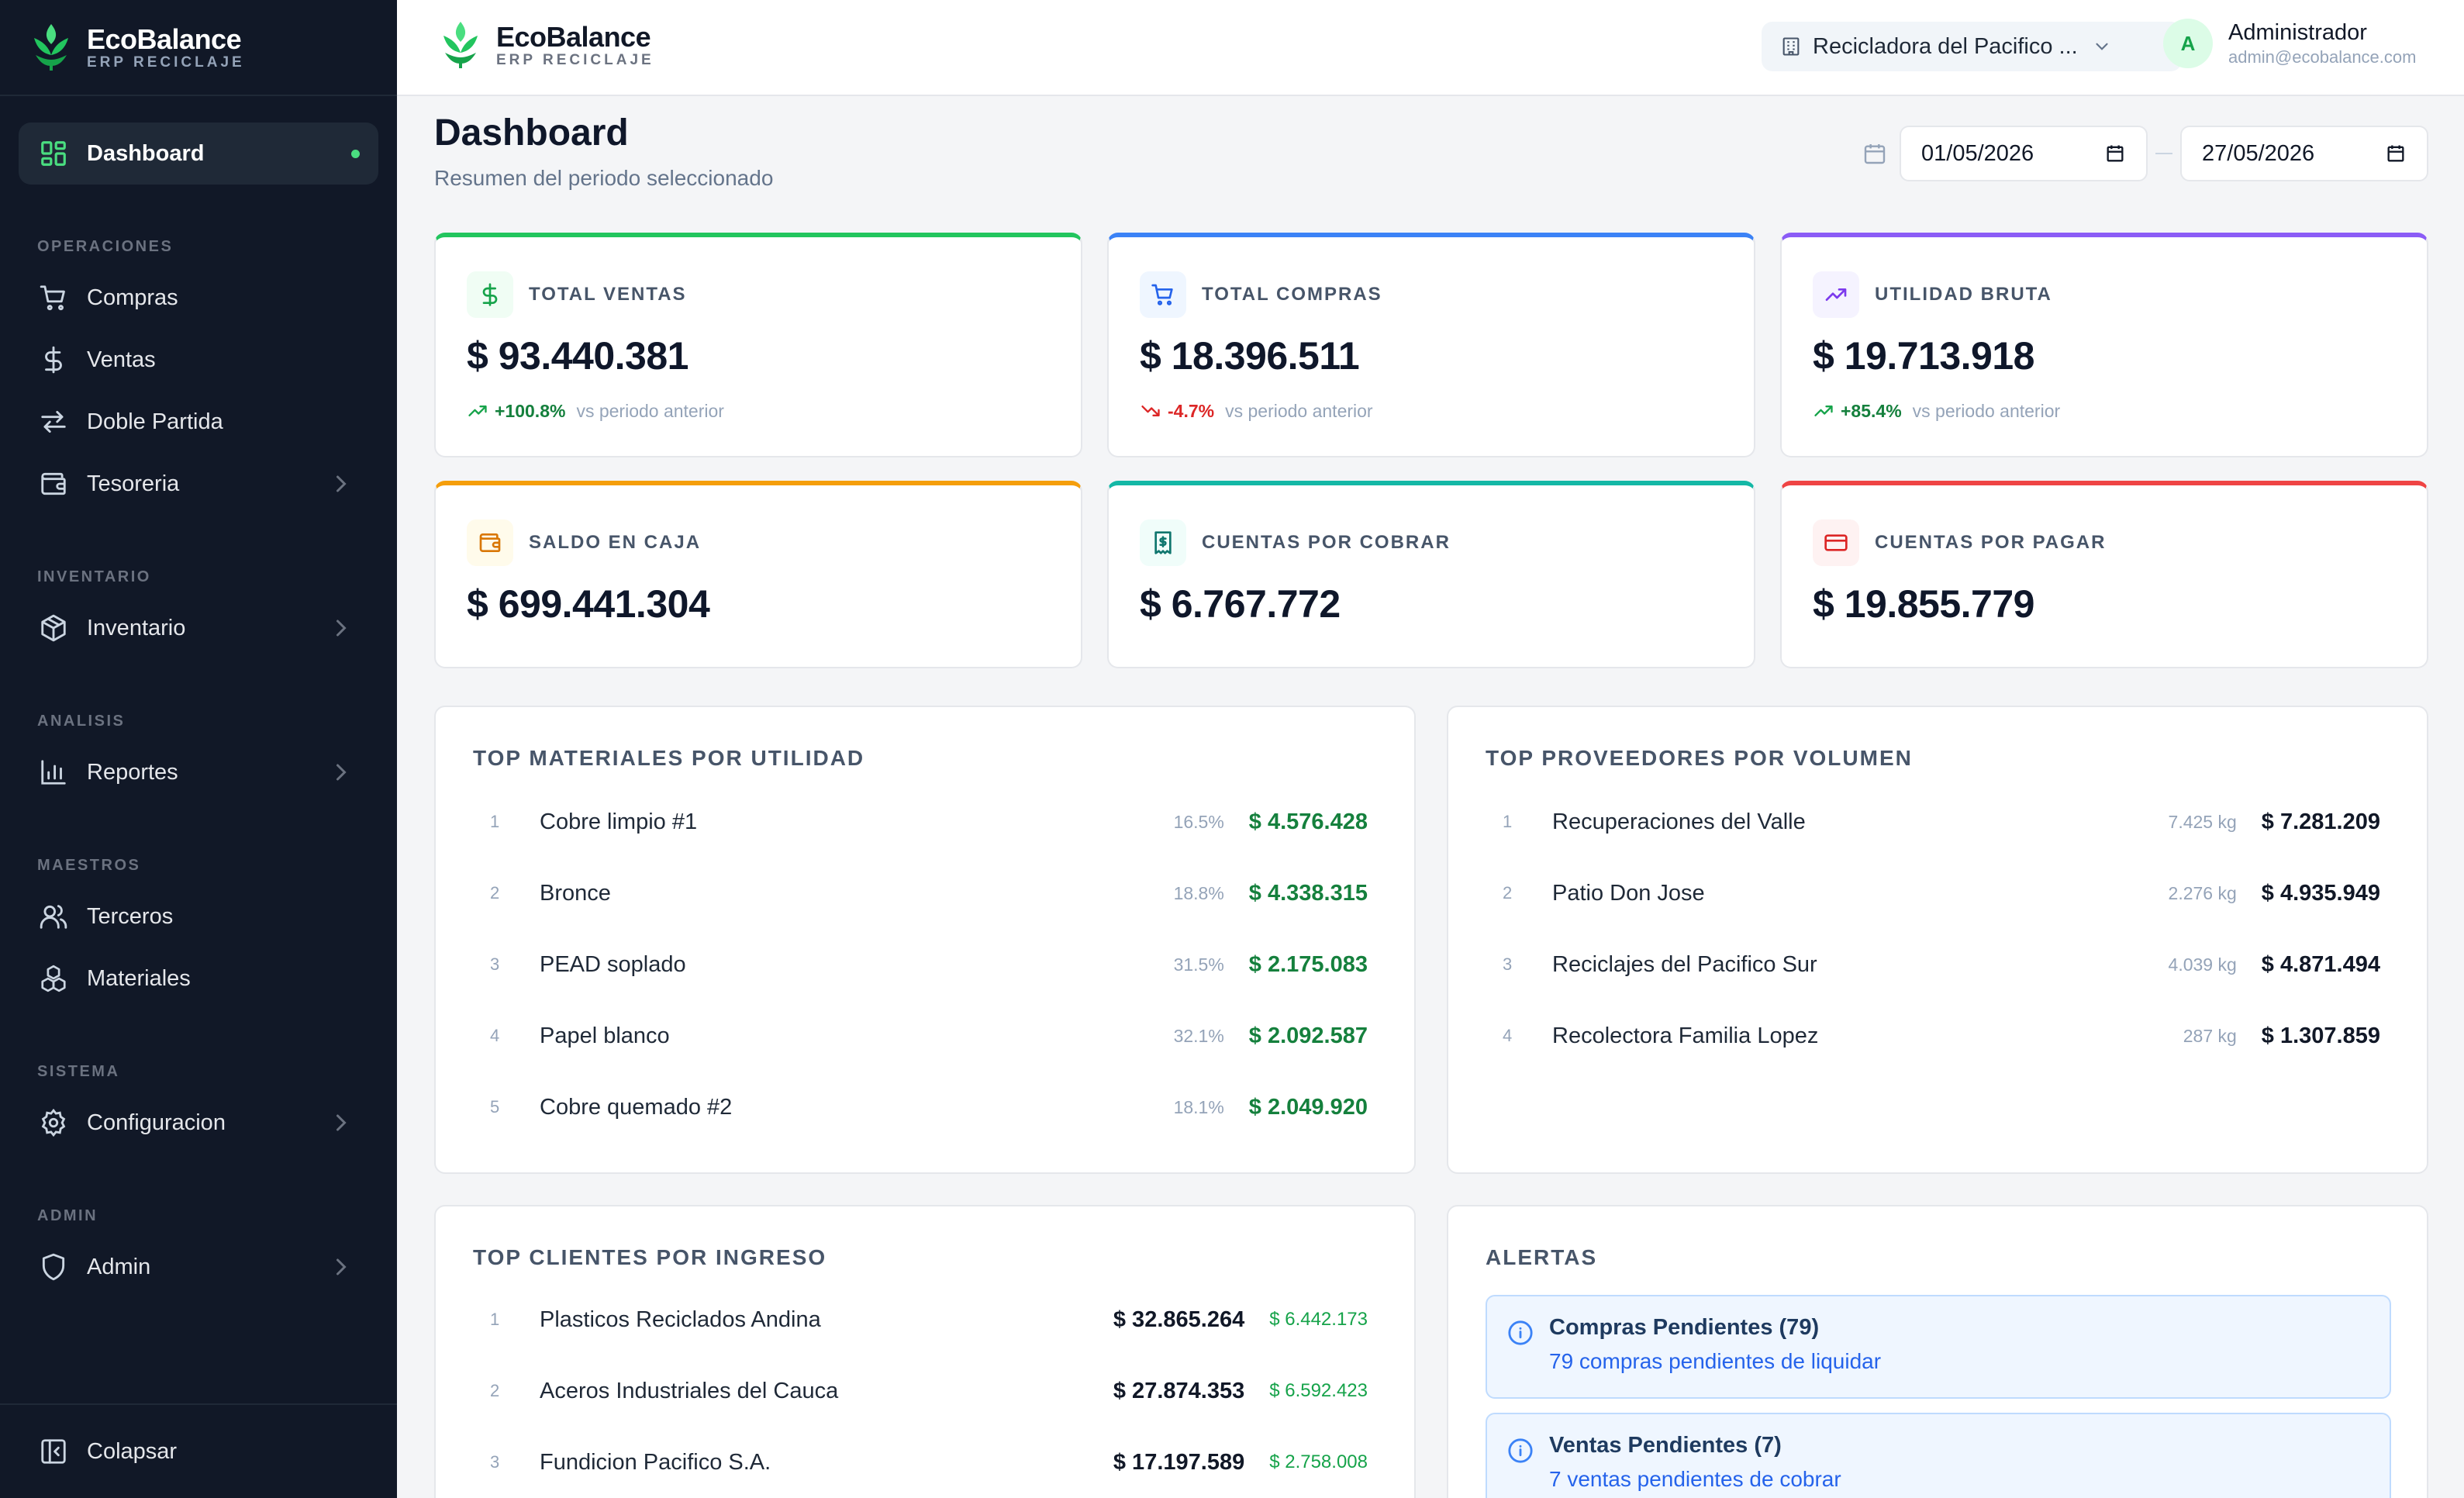  What do you see at coordinates (1933, 893) in the screenshot?
I see `table-row: 2 Patio Don Jose 2.276 kg $ 4.935.949` at bounding box center [1933, 893].